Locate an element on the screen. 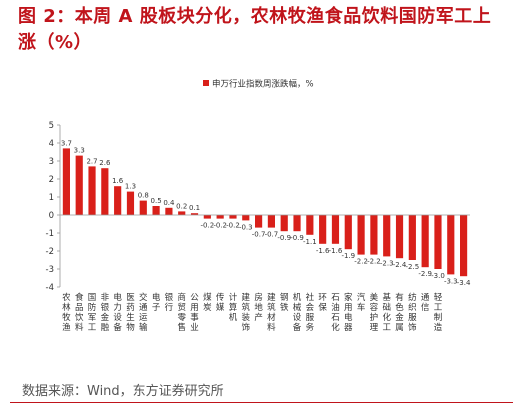 This screenshot has height=414, width=523. y-tick-label: -3 is located at coordinates (50, 270).